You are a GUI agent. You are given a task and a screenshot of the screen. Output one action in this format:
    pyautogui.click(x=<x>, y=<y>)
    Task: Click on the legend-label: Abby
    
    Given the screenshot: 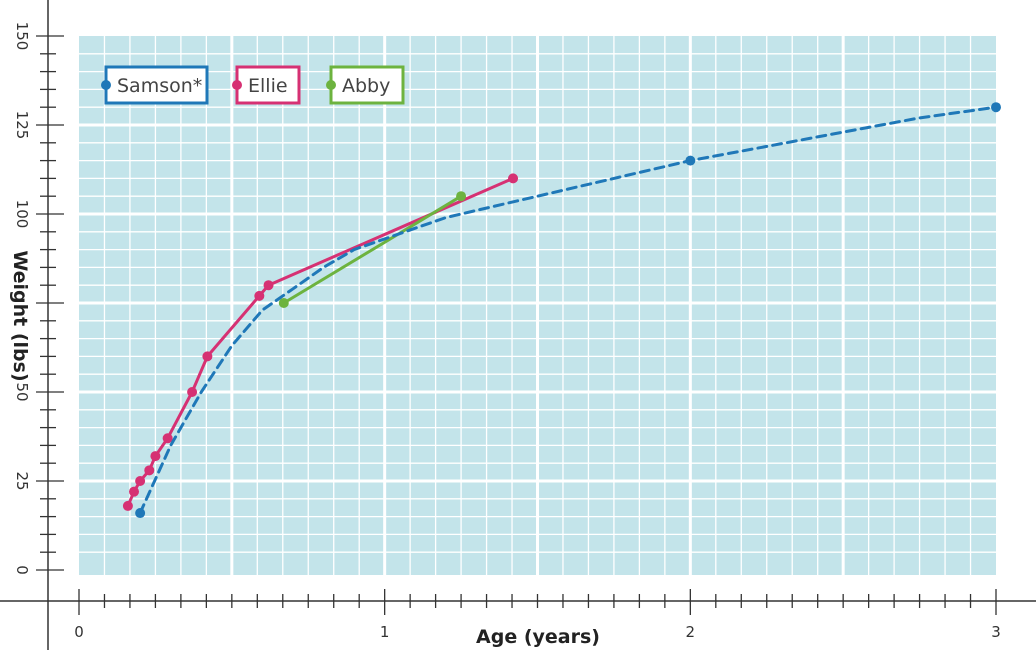 What is the action you would take?
    pyautogui.click(x=366, y=86)
    